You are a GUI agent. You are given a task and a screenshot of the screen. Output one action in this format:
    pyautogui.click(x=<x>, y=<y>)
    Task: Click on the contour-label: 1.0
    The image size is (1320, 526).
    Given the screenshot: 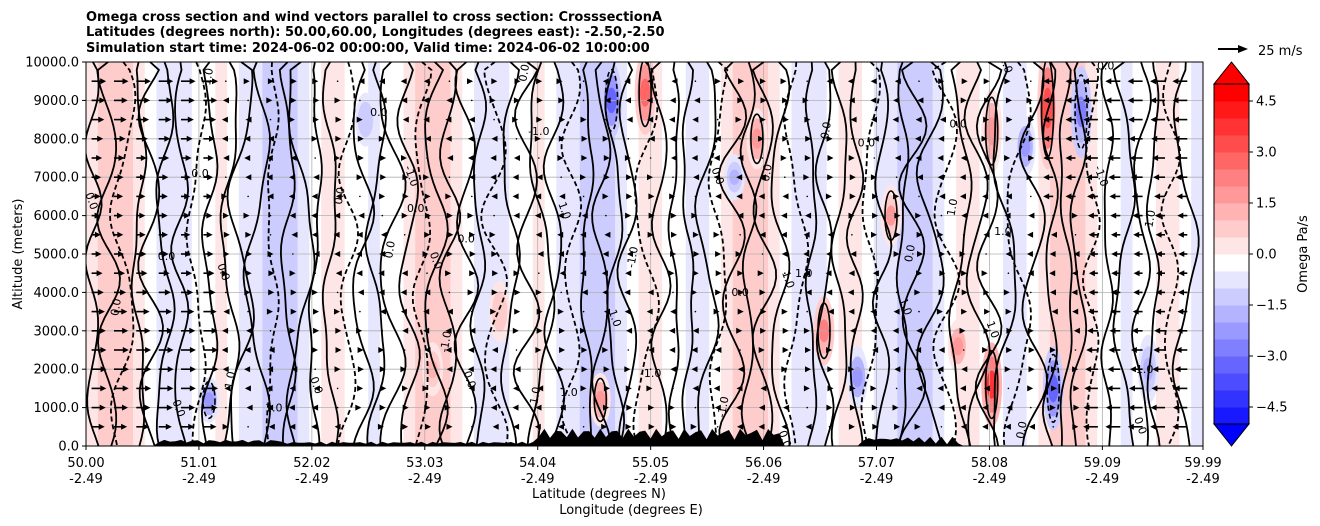 What is the action you would take?
    pyautogui.click(x=1003, y=231)
    